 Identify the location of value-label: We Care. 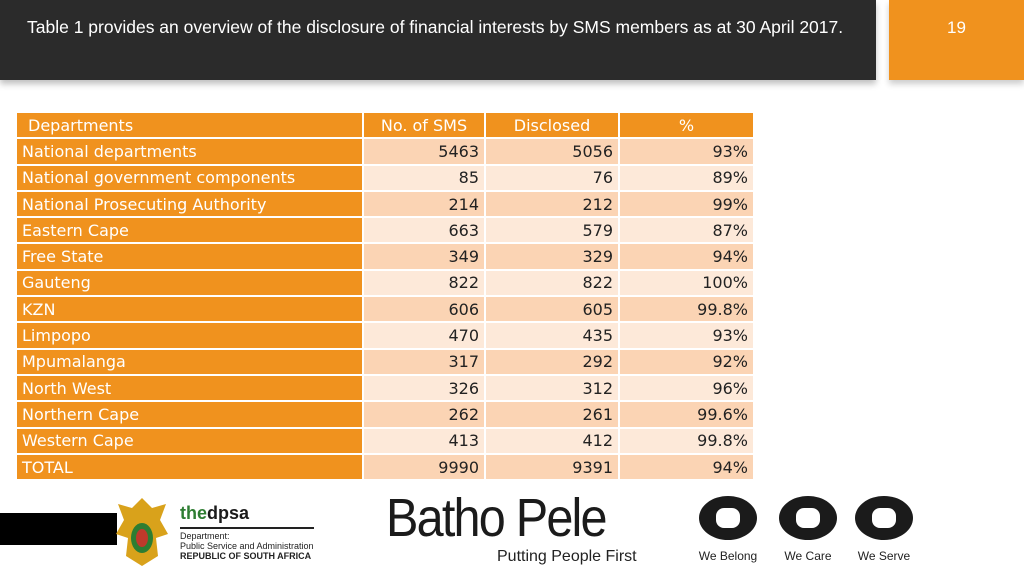
(808, 556).